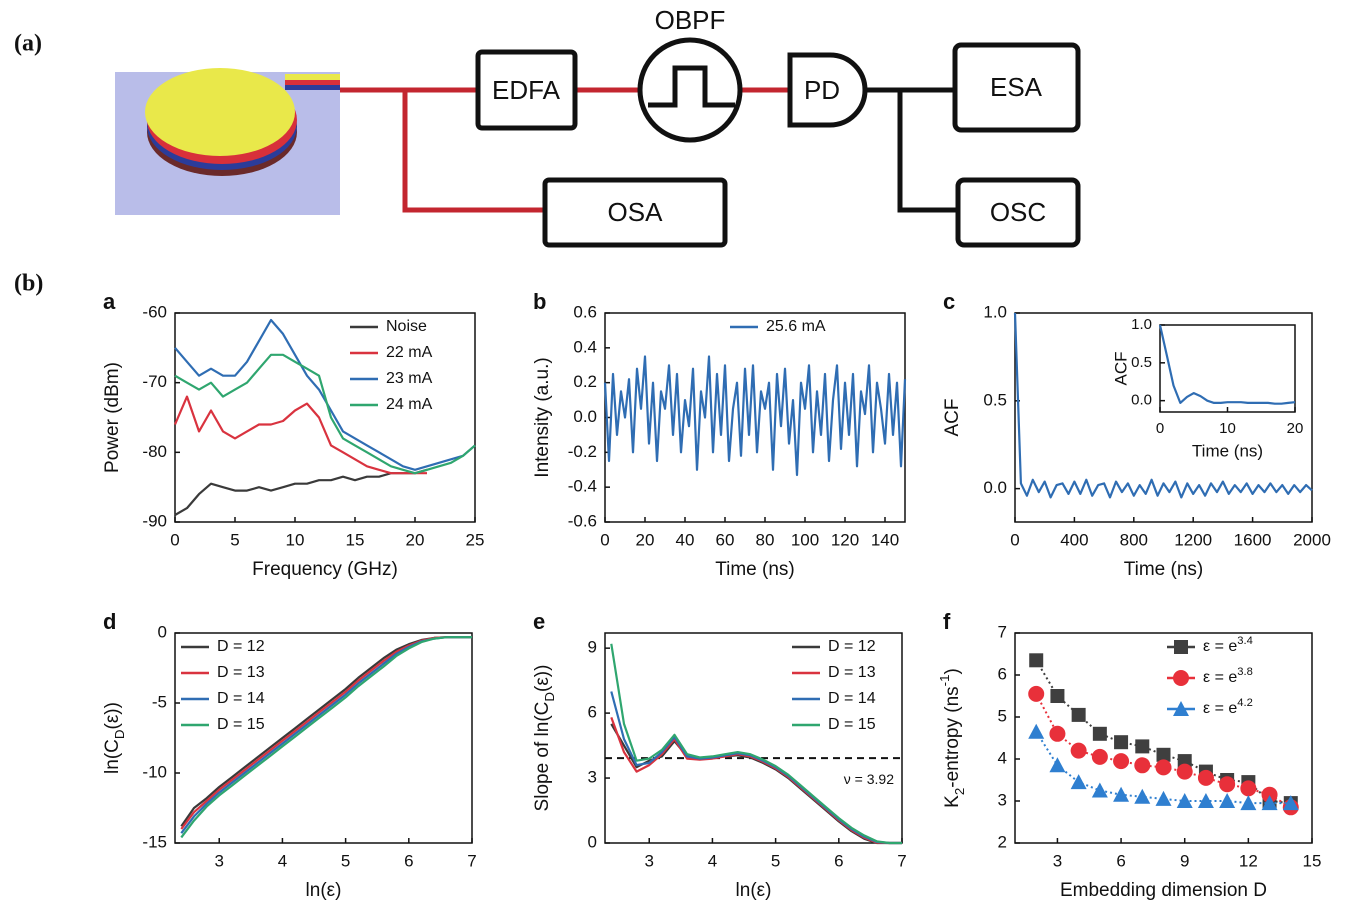 The height and width of the screenshot is (908, 1352). I want to click on node-label: EDFA, so click(526, 90).